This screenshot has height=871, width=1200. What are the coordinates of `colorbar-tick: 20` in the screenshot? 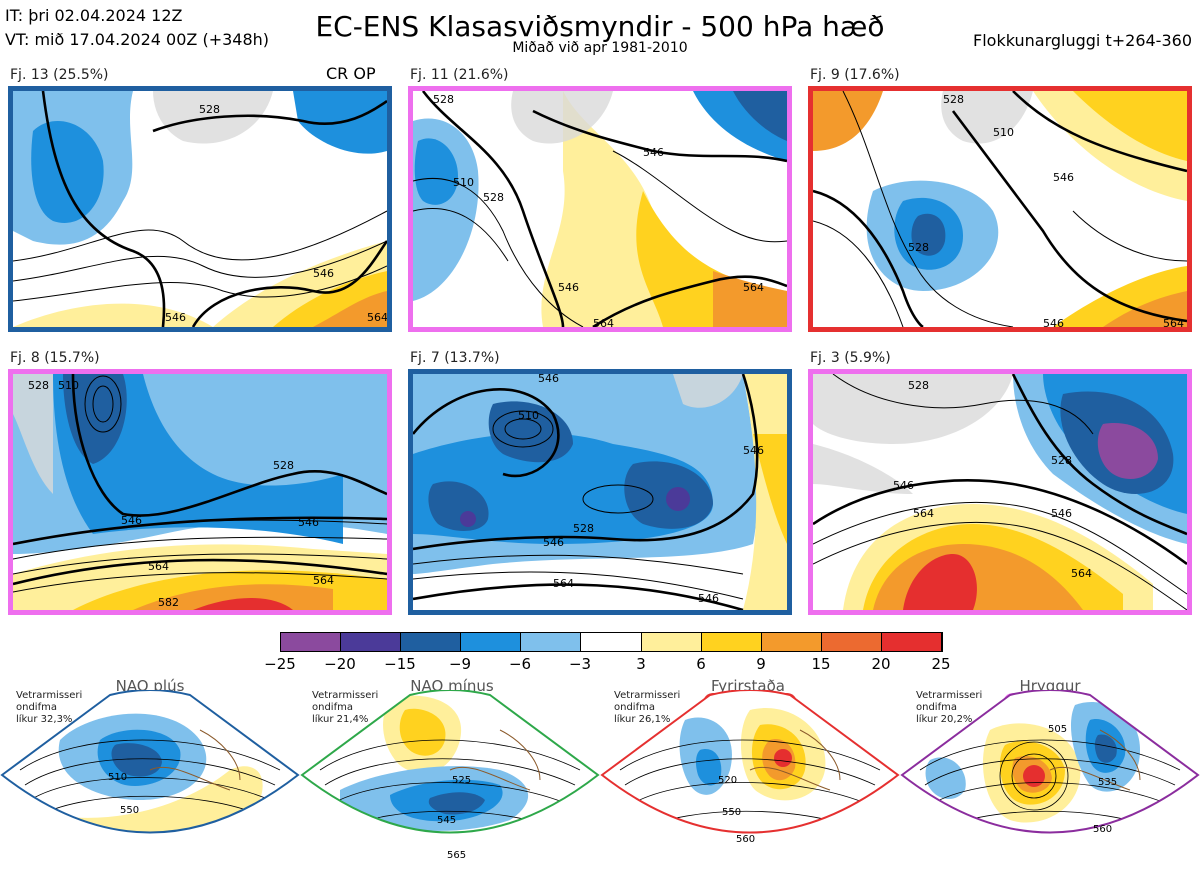 It's located at (881, 664).